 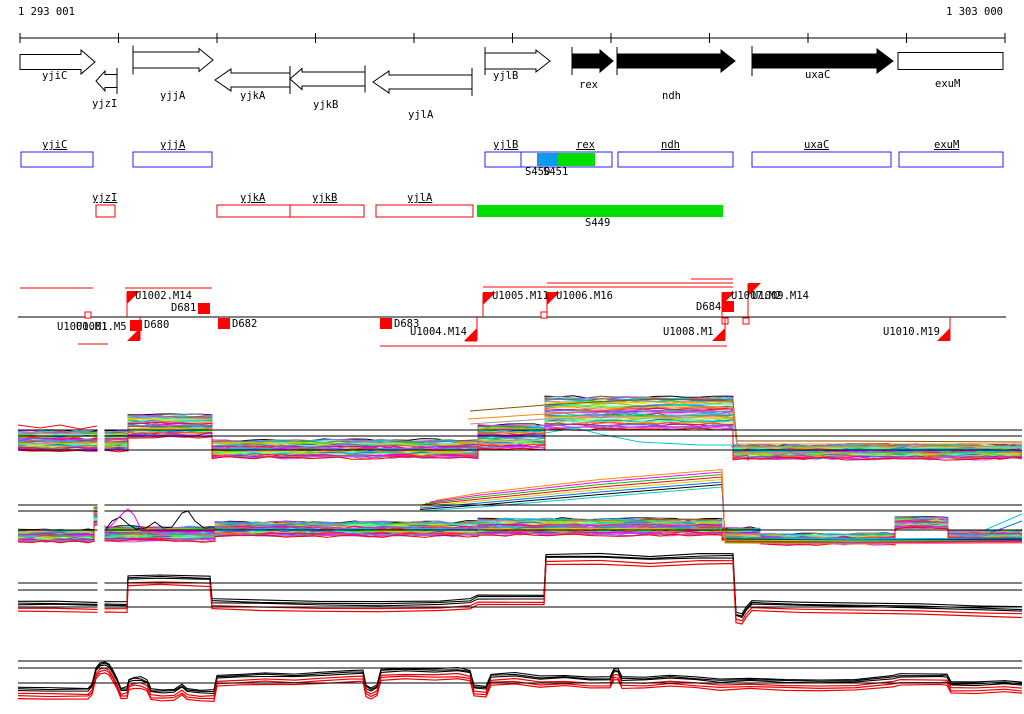 What do you see at coordinates (421, 115) in the screenshot?
I see `gene-label-yjlA: yjlA` at bounding box center [421, 115].